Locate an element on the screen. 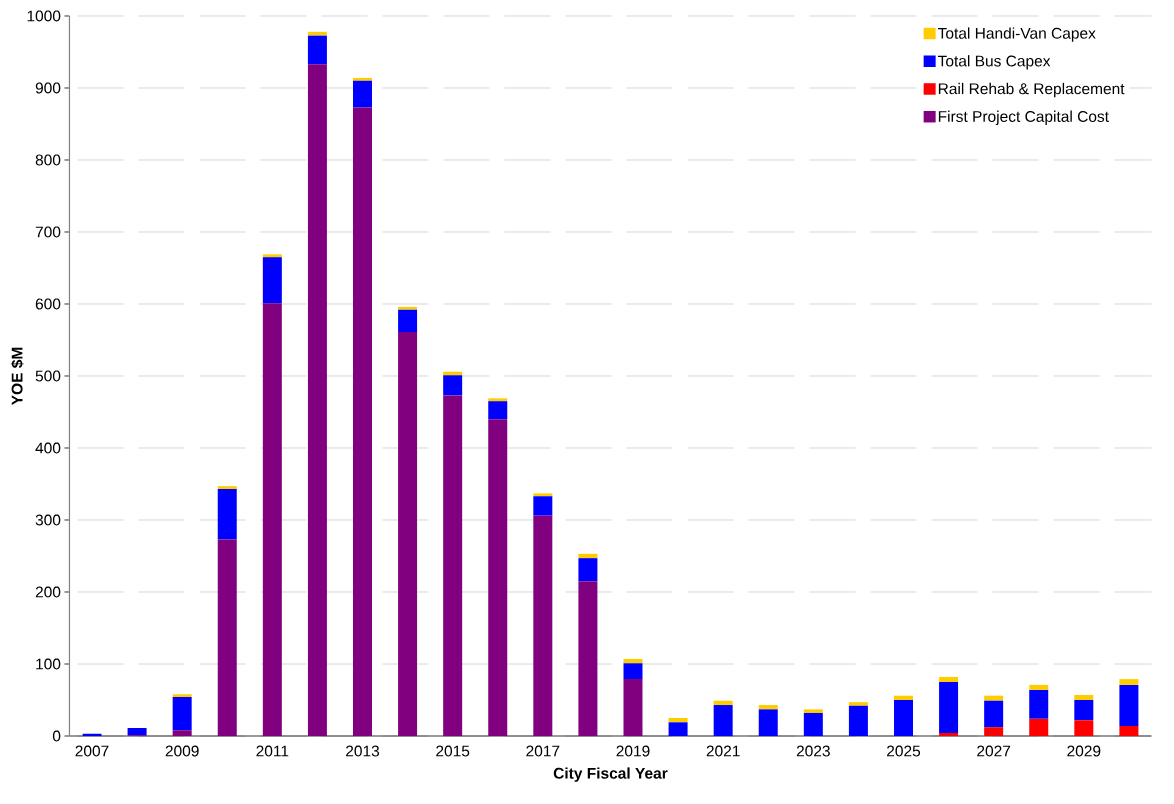  legend-label: Total Bus Capex is located at coordinates (994, 62).